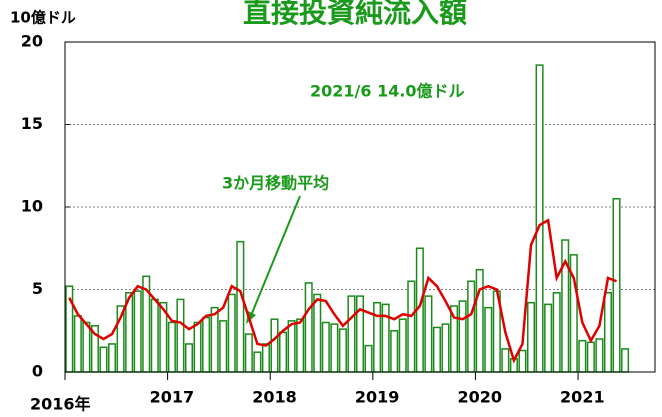  Describe the element at coordinates (37, 371) in the screenshot. I see `y-tick-label: 0` at that location.